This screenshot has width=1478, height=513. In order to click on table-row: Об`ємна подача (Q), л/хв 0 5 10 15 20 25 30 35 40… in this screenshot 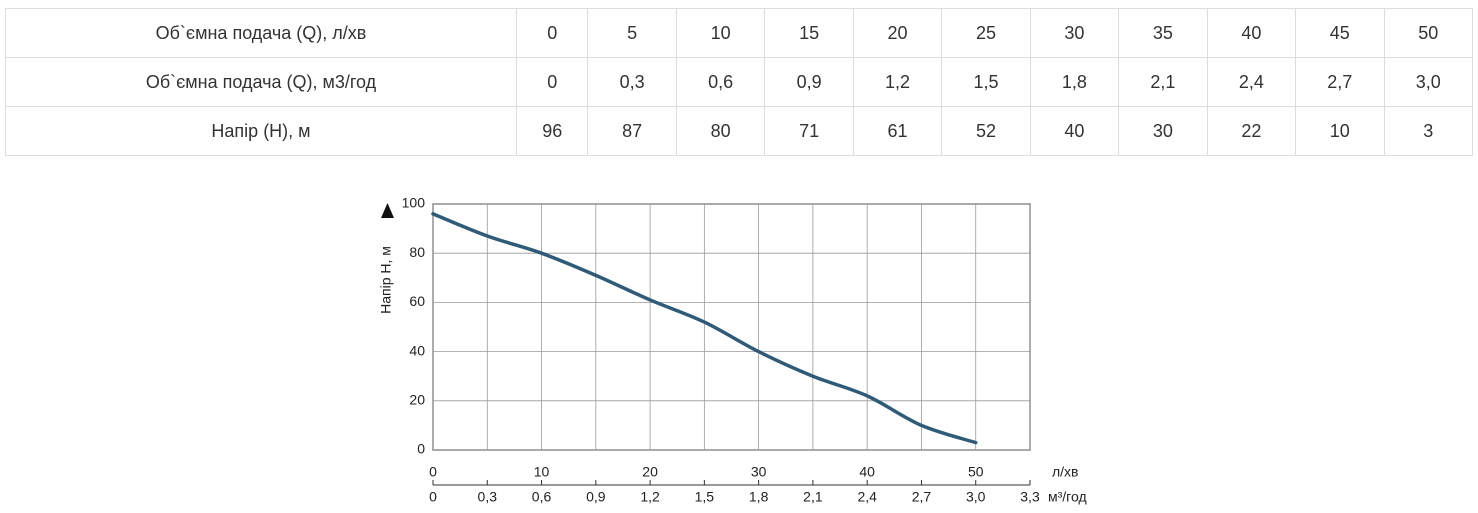, I will do `click(739, 33)`.